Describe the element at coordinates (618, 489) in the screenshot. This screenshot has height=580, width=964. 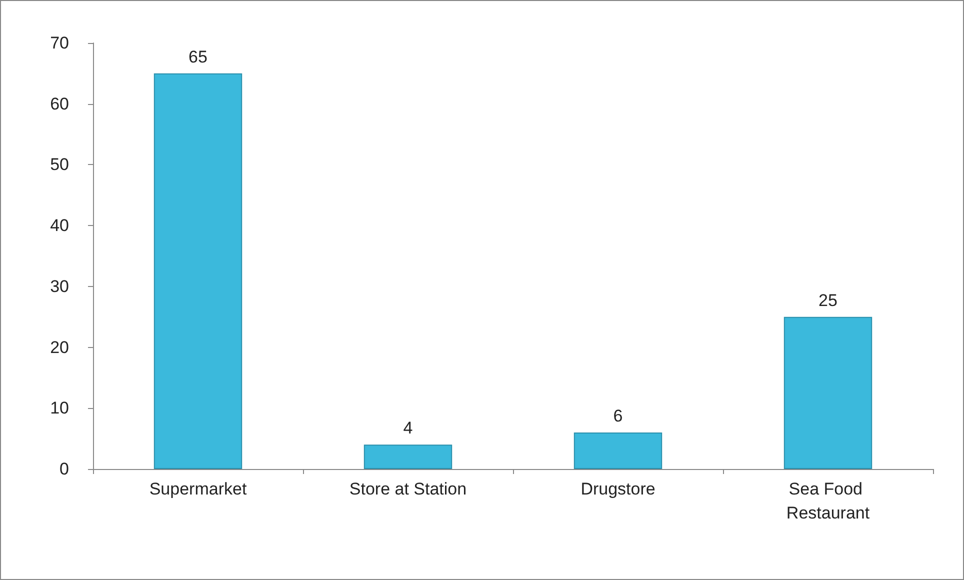
I see `x-tick-label: Drugstore` at that location.